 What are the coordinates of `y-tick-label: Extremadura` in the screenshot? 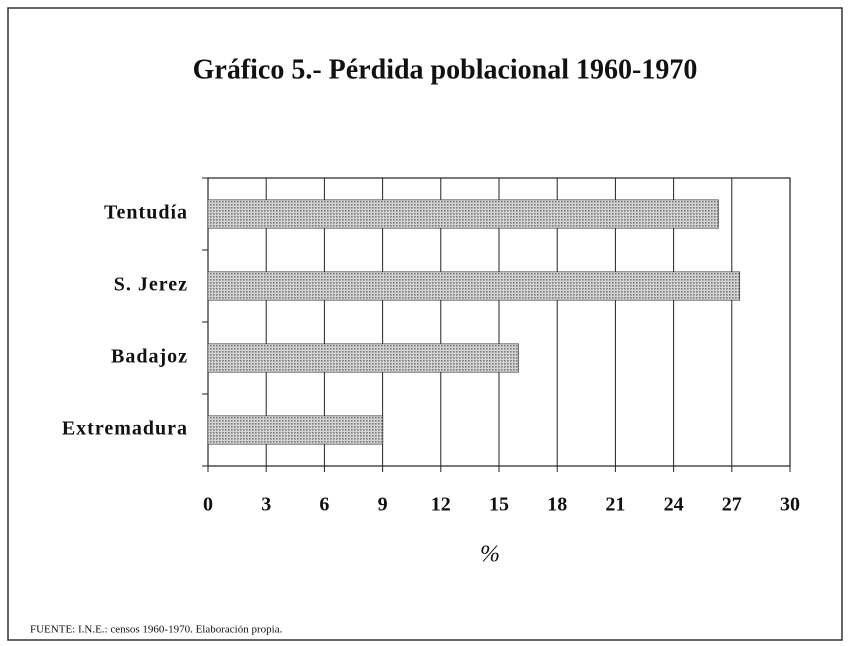 It's located at (125, 429).